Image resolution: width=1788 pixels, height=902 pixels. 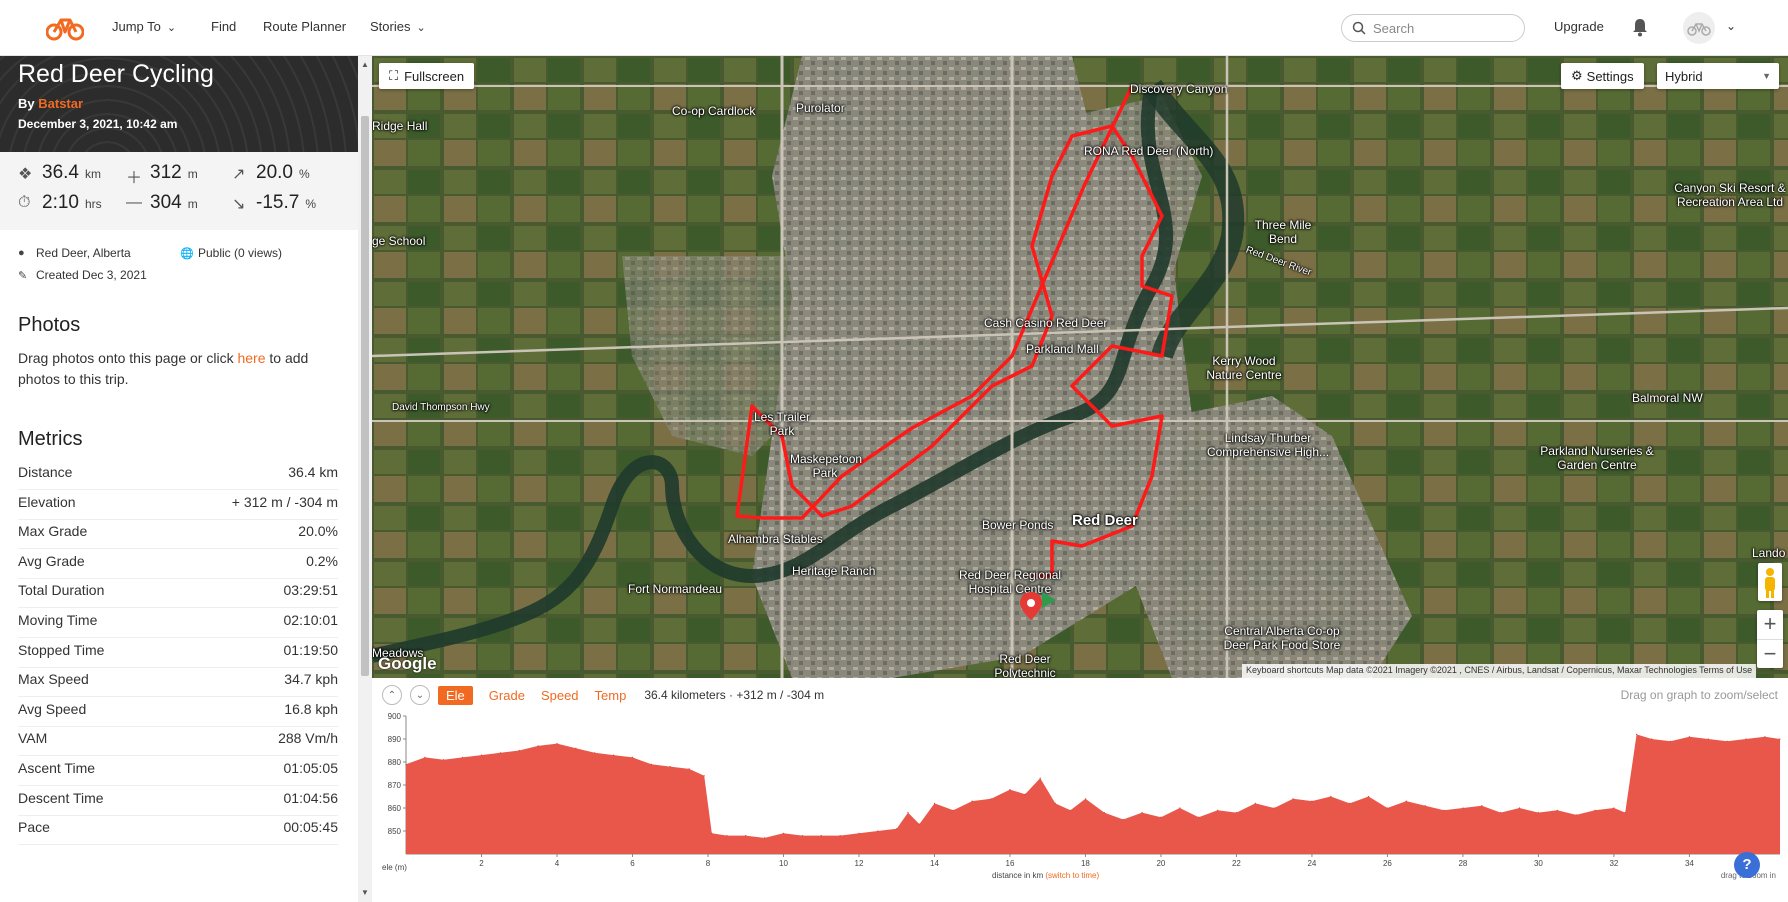 I want to click on metric-label: Ascent Time, so click(x=57, y=768).